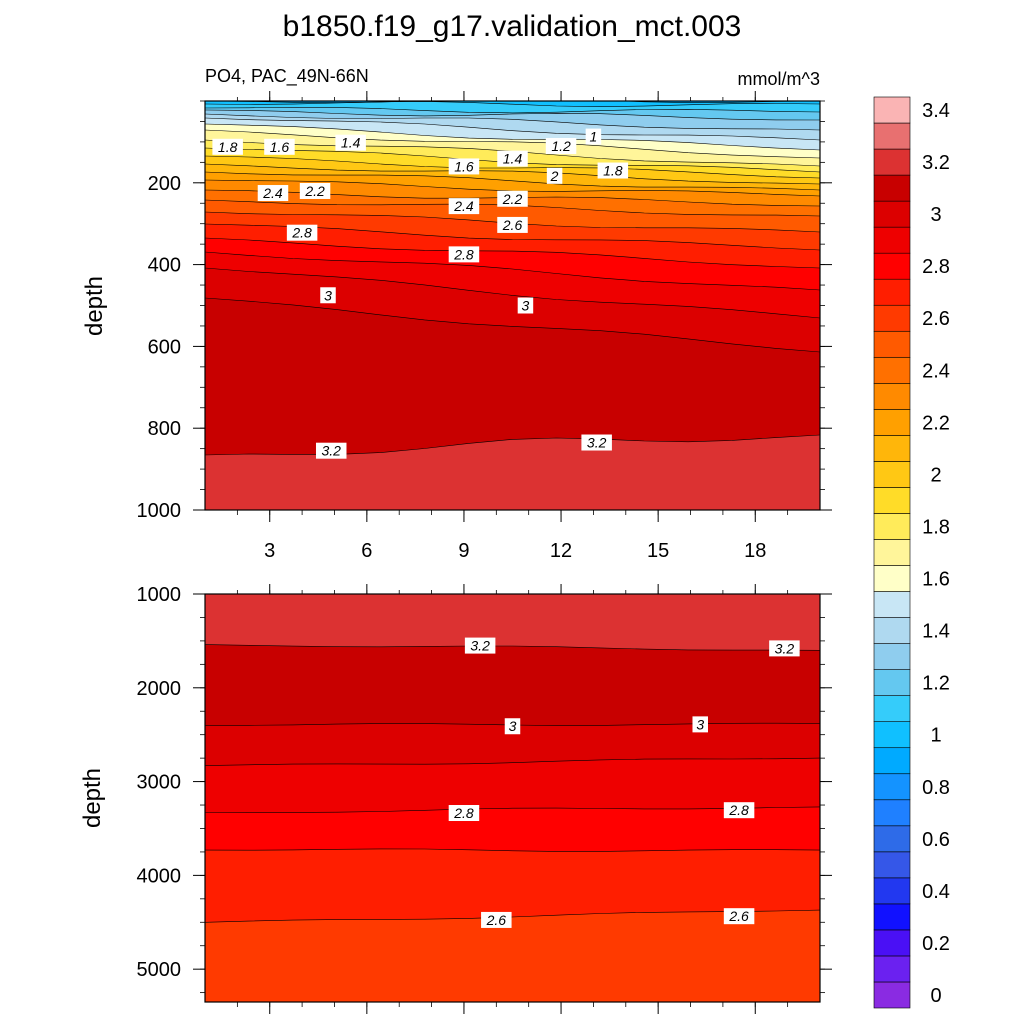 This screenshot has height=1024, width=1024. I want to click on top-contour-label: 2.2, so click(512, 198).